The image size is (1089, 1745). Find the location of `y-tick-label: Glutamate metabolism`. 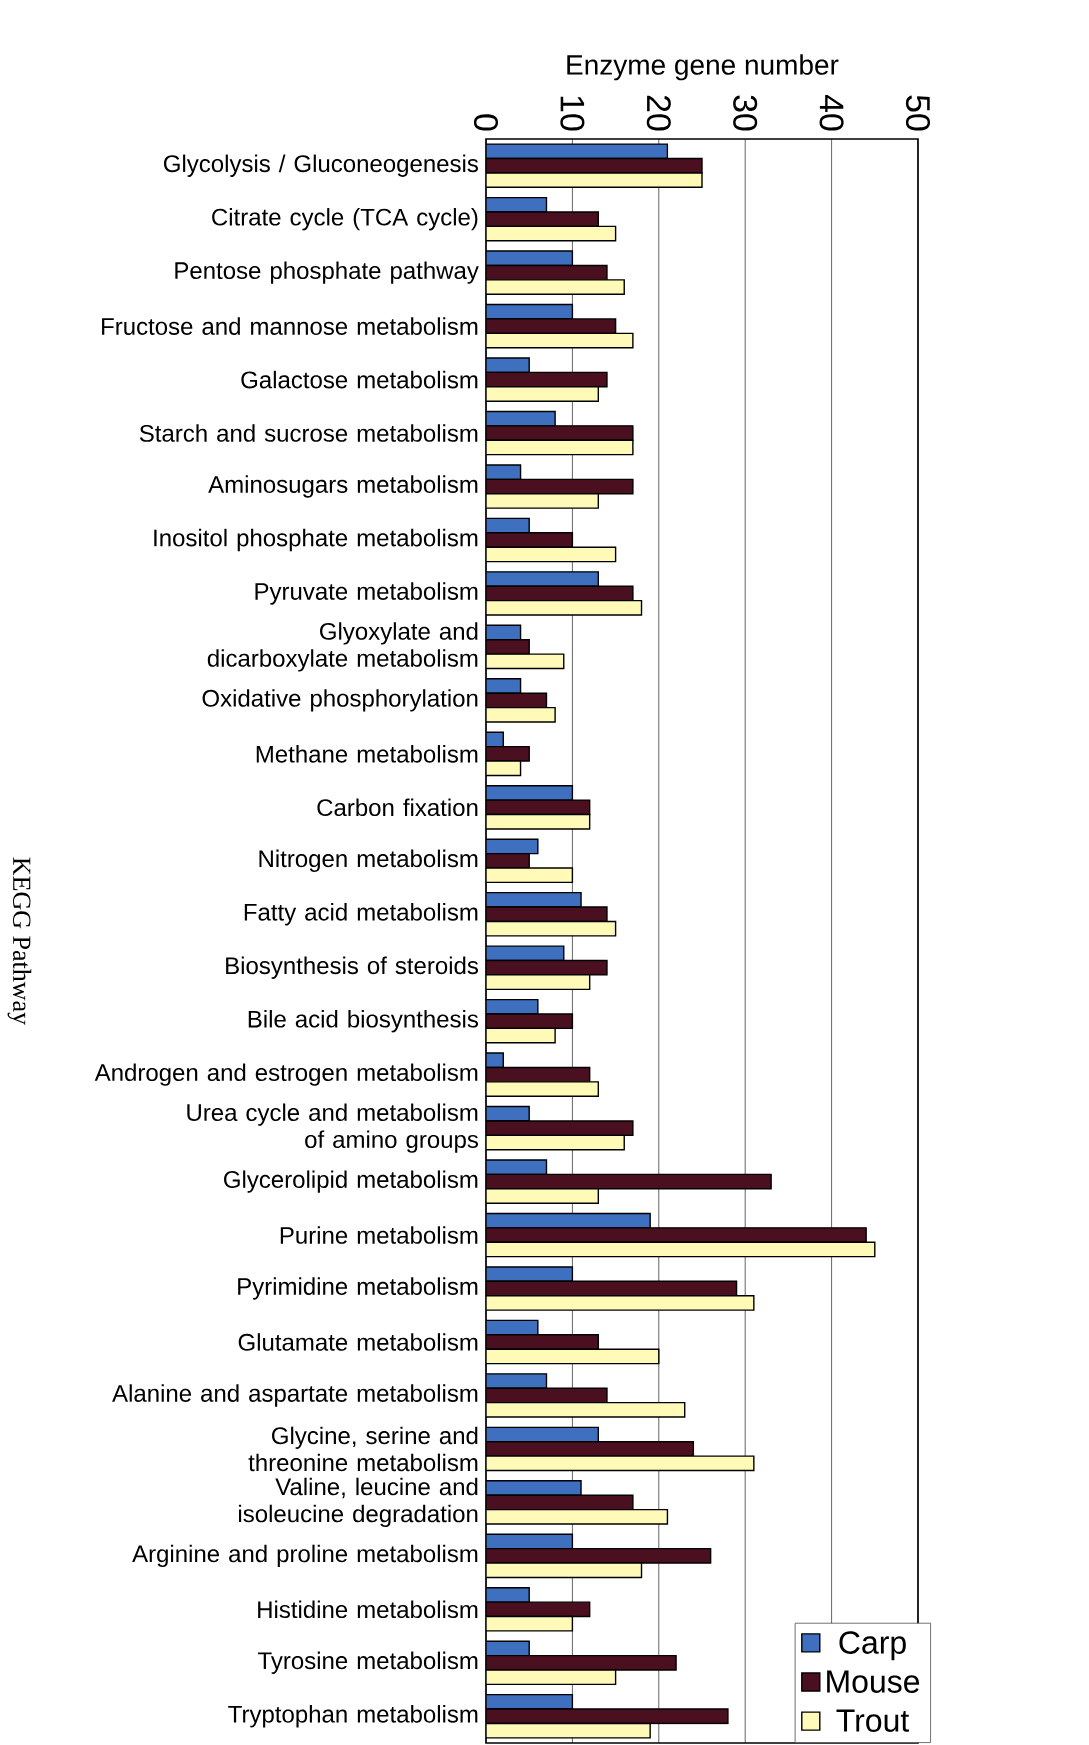

y-tick-label: Glutamate metabolism is located at coordinates (358, 1342).